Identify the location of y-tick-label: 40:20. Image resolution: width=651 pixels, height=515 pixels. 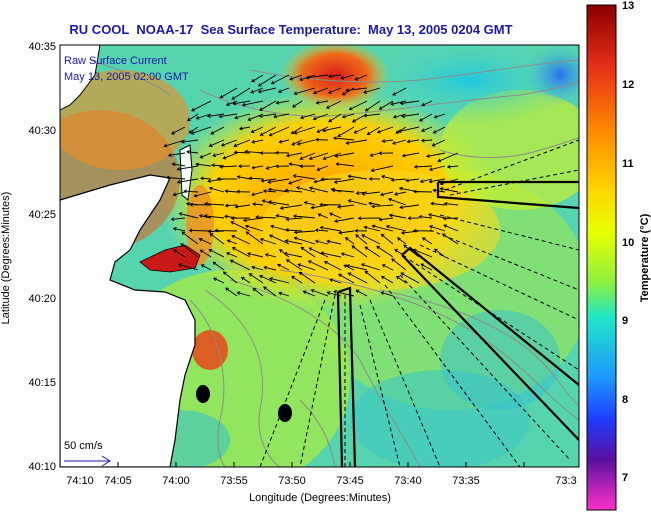
(42, 299).